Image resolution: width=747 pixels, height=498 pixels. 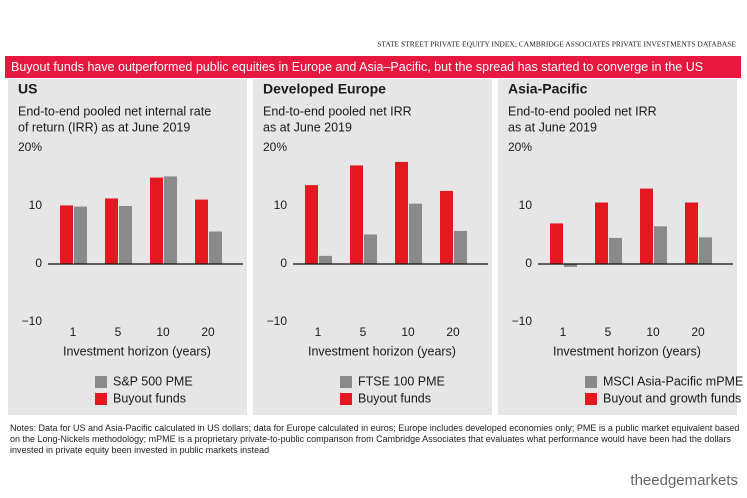 I want to click on panel-subtitle: End-to-end pooled net internal rate, so click(x=114, y=111).